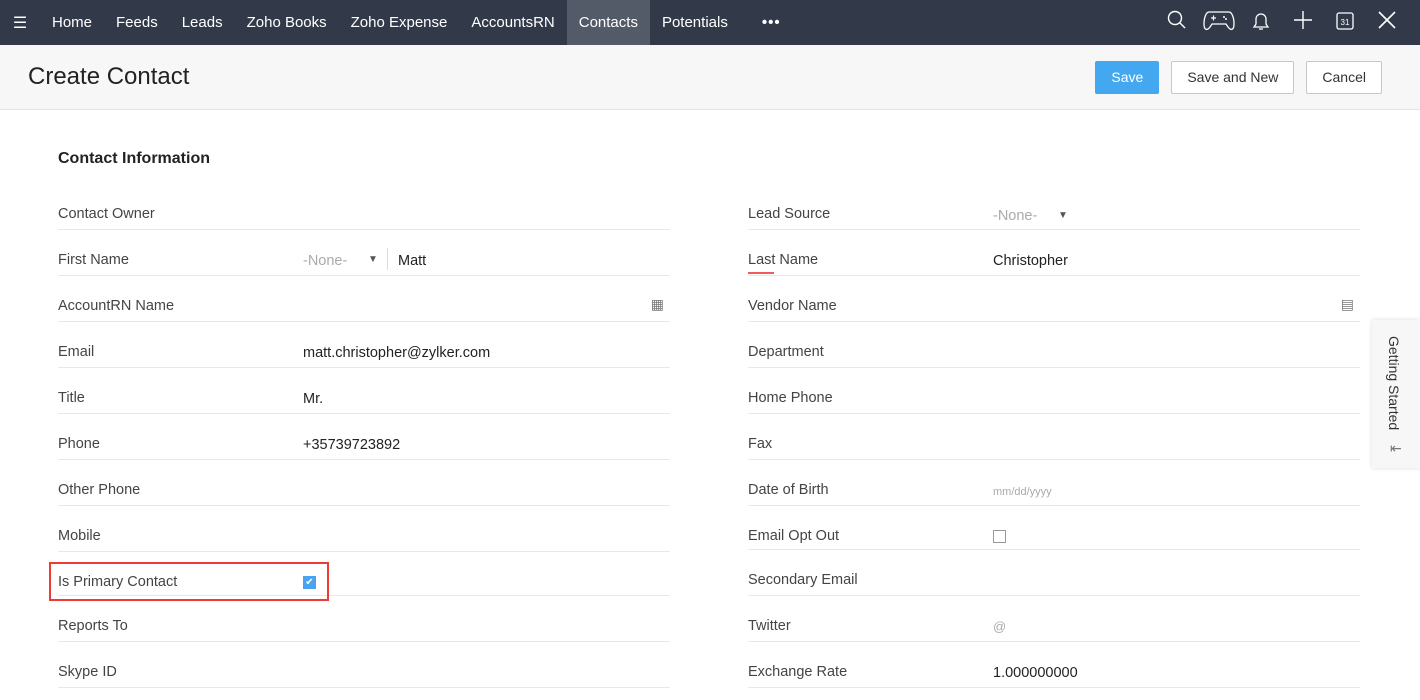 Image resolution: width=1420 pixels, height=700 pixels. I want to click on bell-icon, so click(1261, 23).